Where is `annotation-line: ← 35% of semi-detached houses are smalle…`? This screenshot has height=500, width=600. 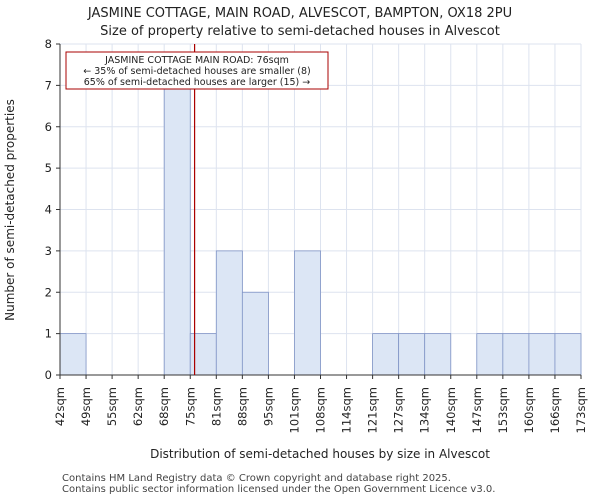 annotation-line: ← 35% of semi-detached houses are smalle… is located at coordinates (197, 71).